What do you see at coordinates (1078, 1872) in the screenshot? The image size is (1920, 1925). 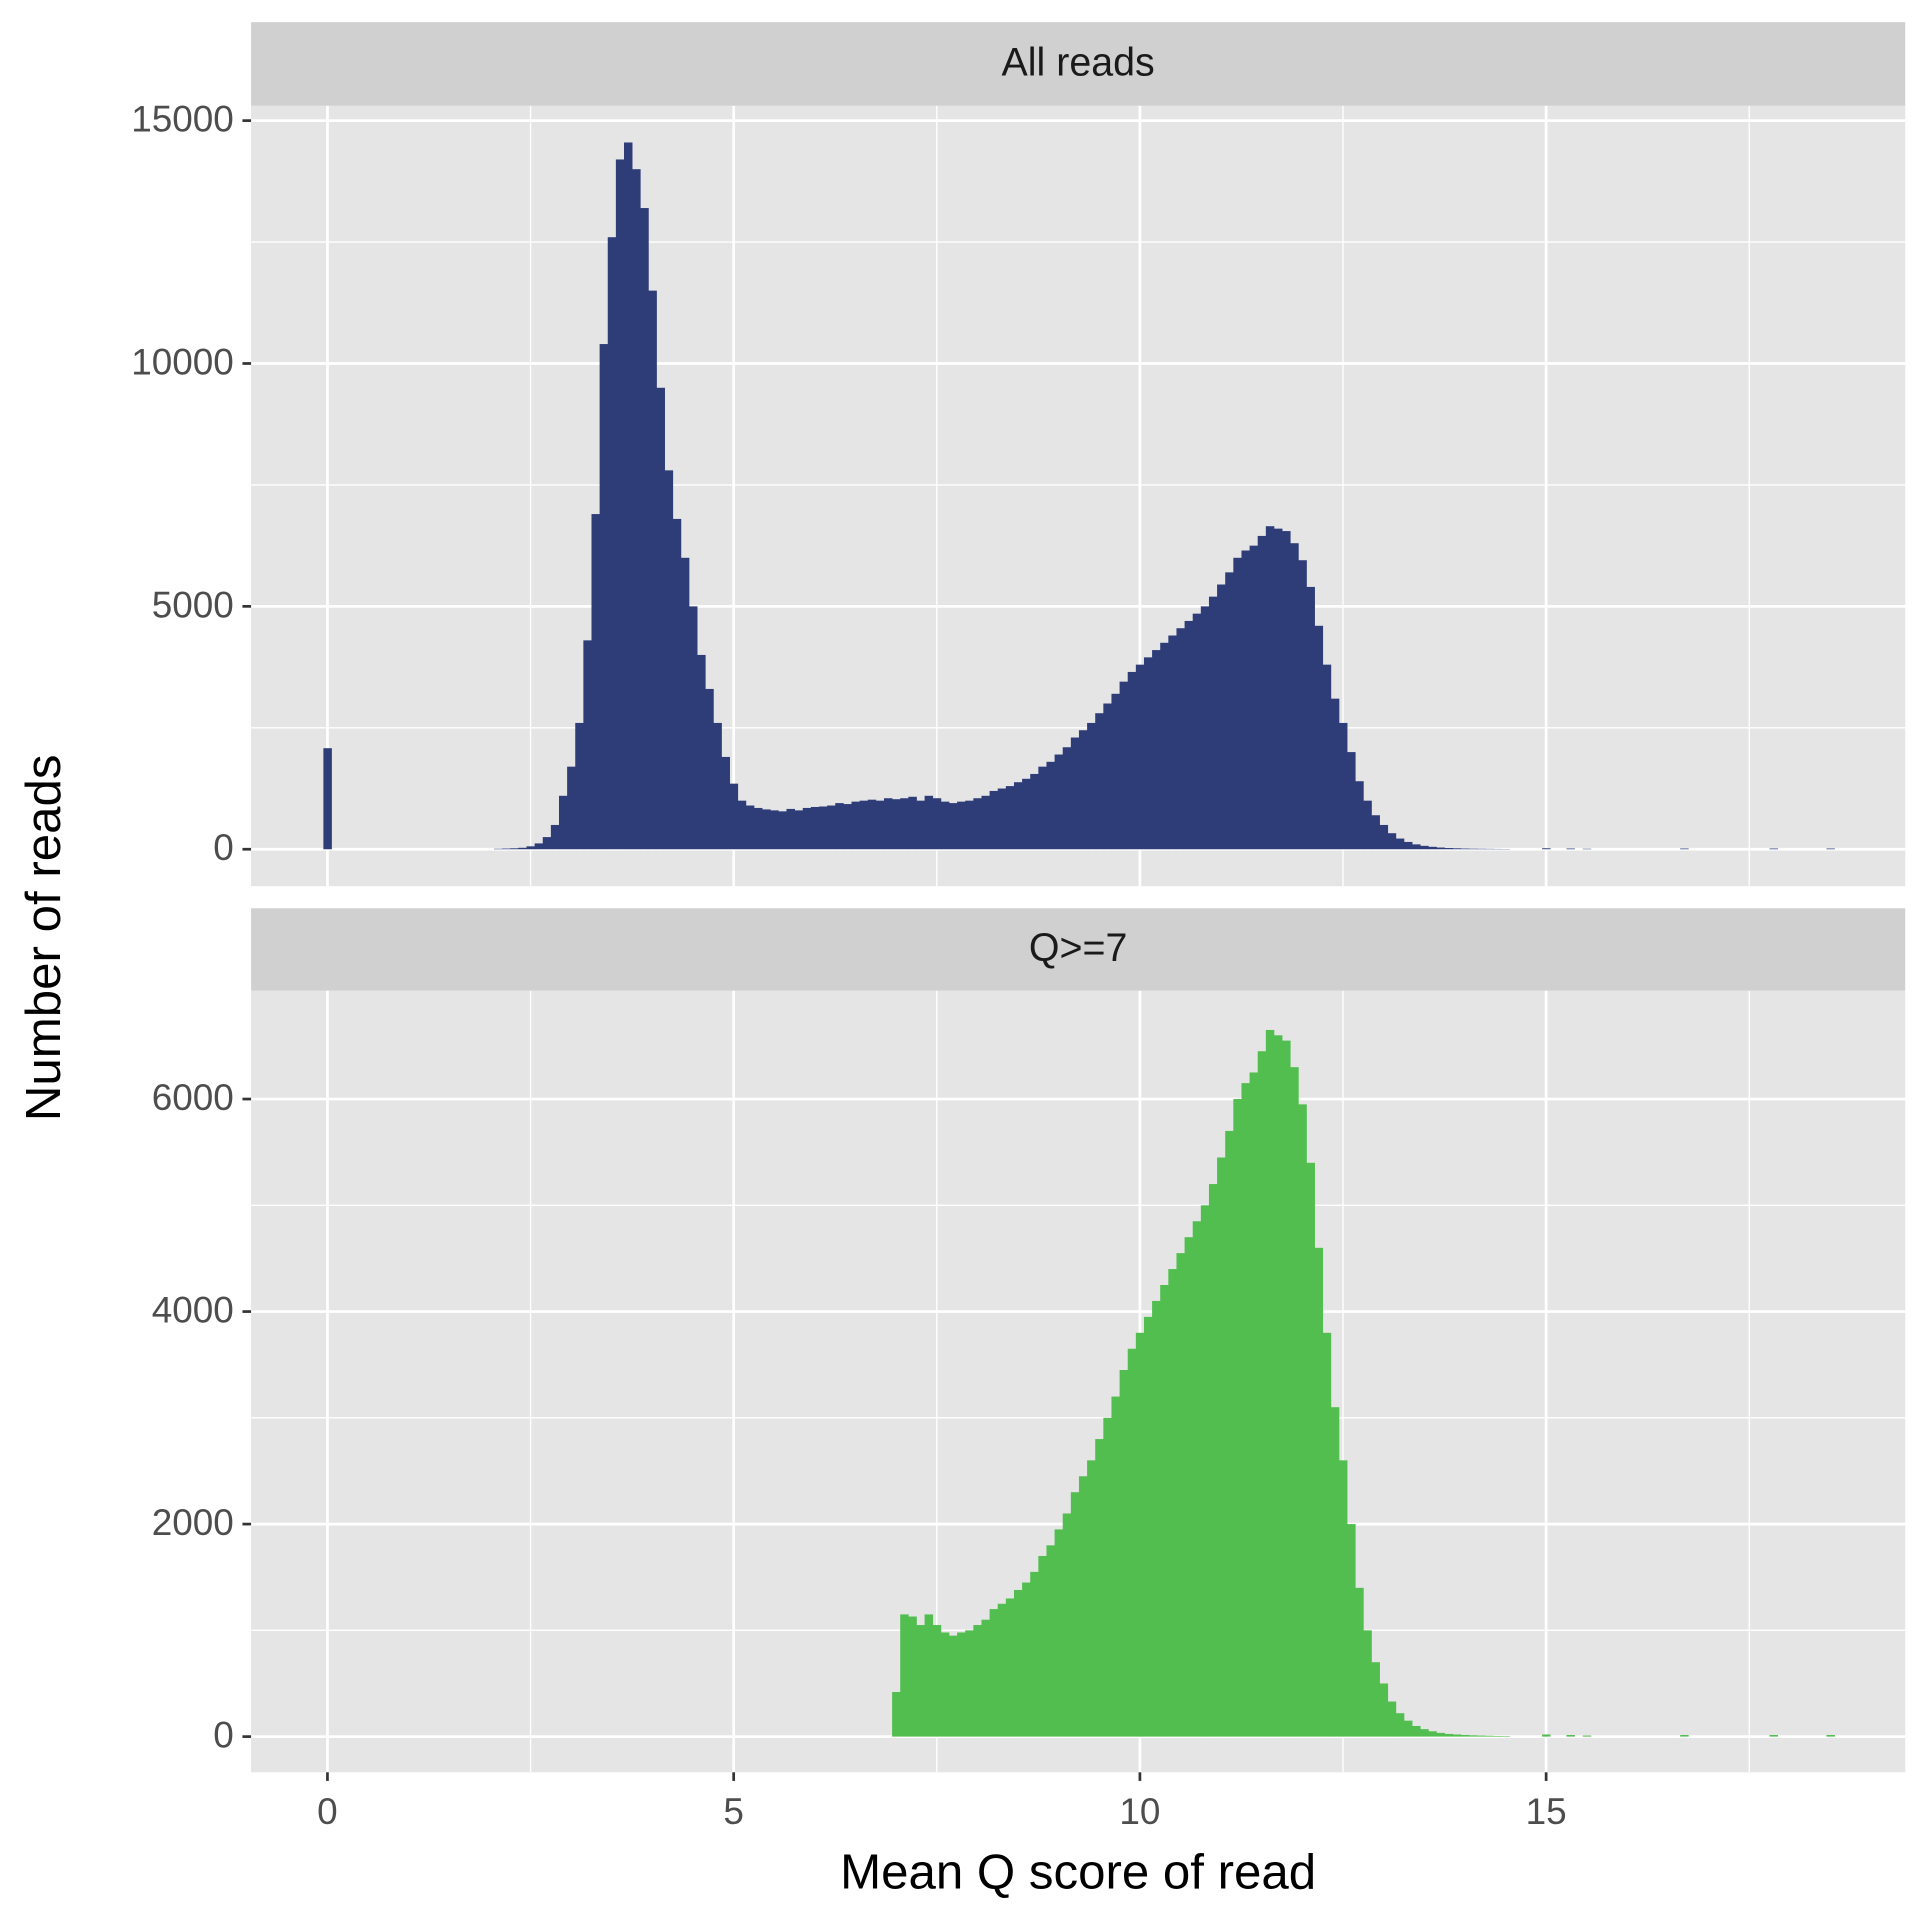 I see `x-axis-title: Mean Q score of read` at bounding box center [1078, 1872].